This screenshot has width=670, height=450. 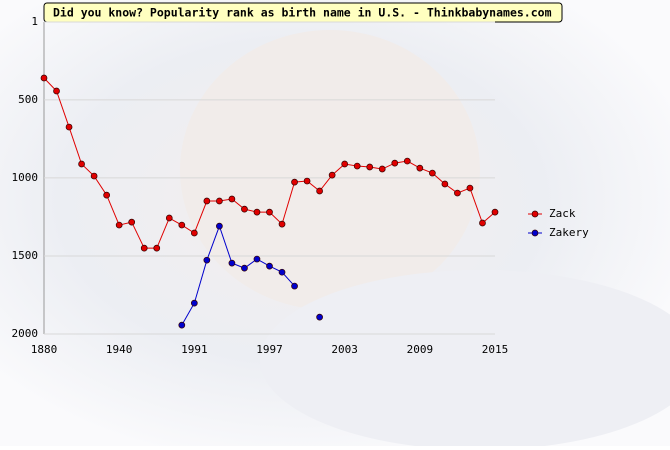 I want to click on y-tick-label: 500, so click(x=28, y=99).